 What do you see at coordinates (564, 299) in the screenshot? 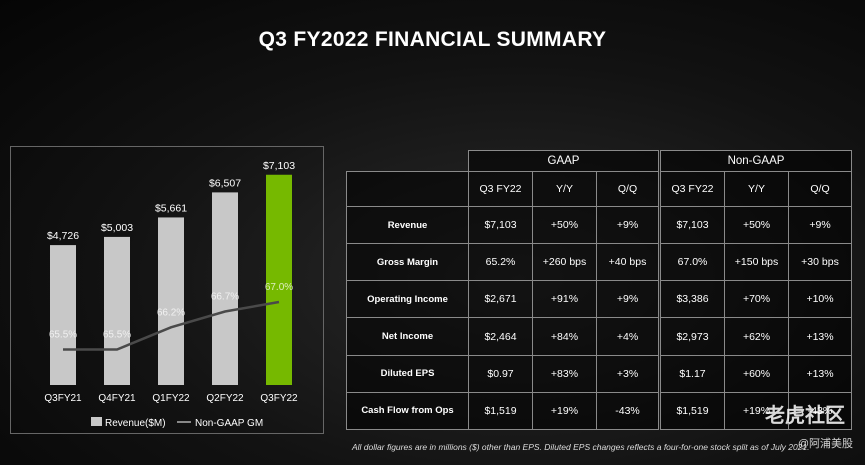
I see `table-cell: +91%` at bounding box center [564, 299].